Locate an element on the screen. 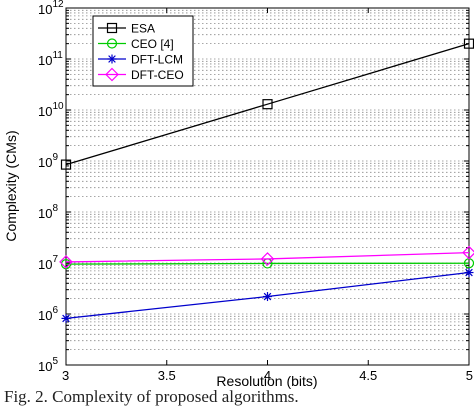 The height and width of the screenshot is (407, 474). y-tick-label: 10¹² is located at coordinates (51, 8).